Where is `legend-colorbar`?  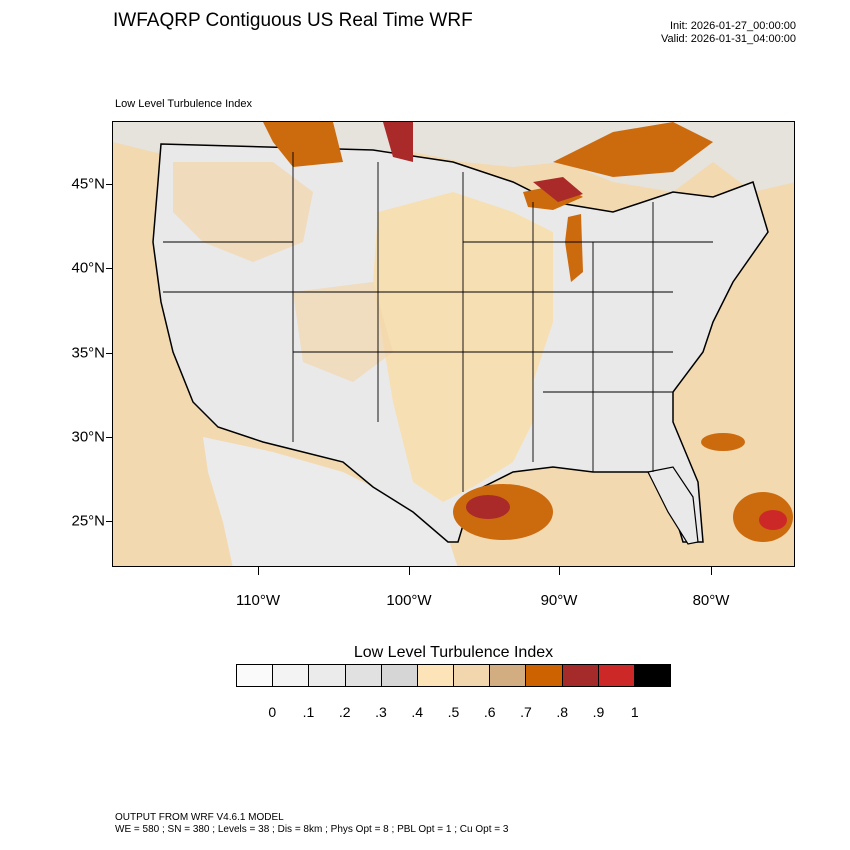
legend-colorbar is located at coordinates (453, 675).